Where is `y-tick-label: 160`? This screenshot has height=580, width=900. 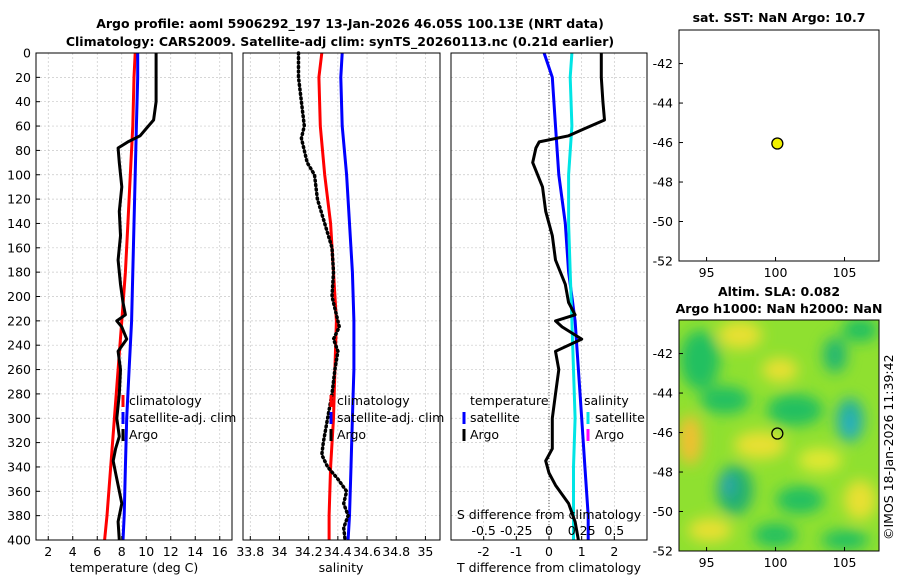 y-tick-label: 160 is located at coordinates (19, 247).